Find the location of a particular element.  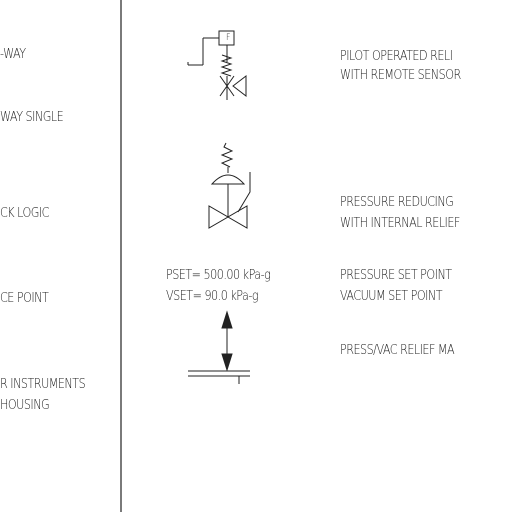

pressure-arrow-up is located at coordinates (227, 320).